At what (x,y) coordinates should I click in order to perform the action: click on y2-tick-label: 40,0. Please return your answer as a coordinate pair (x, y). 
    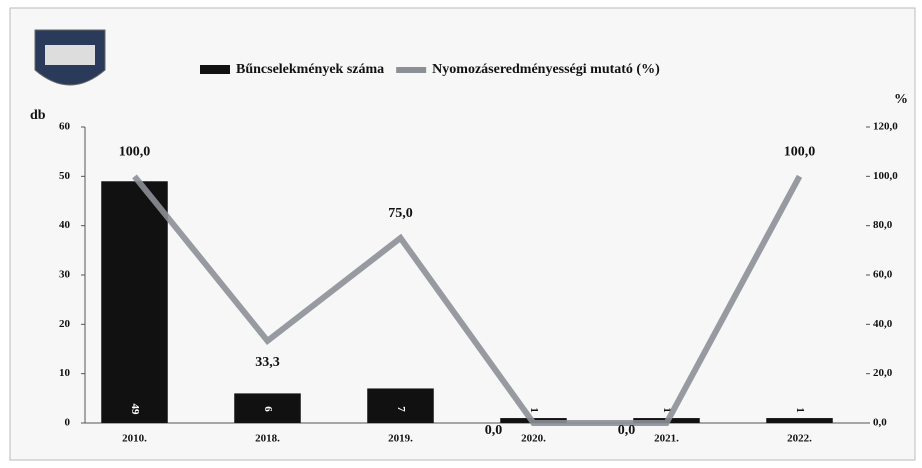
    Looking at the image, I should click on (883, 324).